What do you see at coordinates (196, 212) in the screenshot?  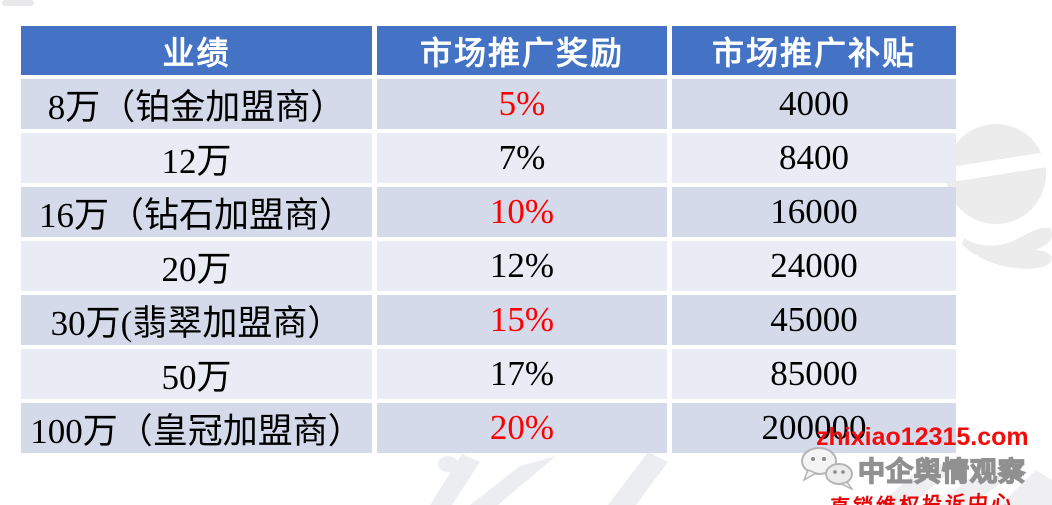 I see `performance-cell: 16万（钻石加盟商）` at bounding box center [196, 212].